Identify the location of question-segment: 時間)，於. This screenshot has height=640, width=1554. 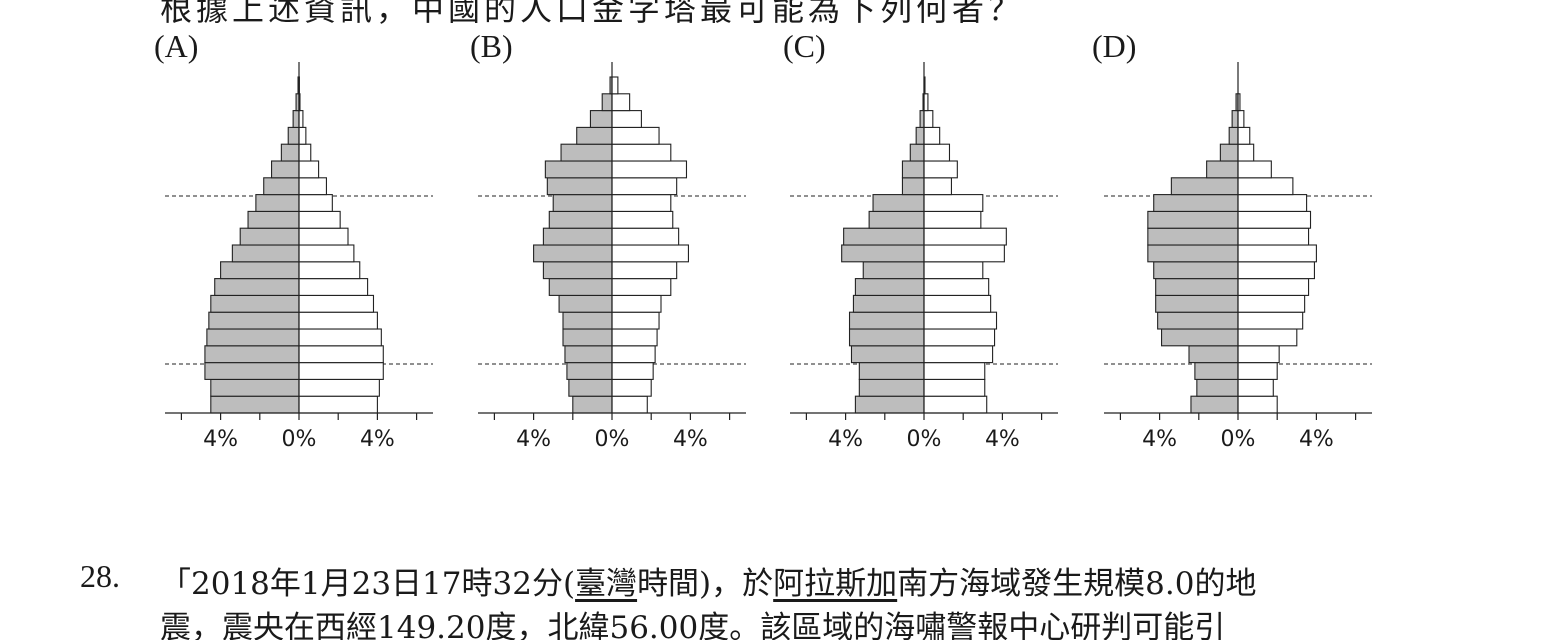
(705, 584).